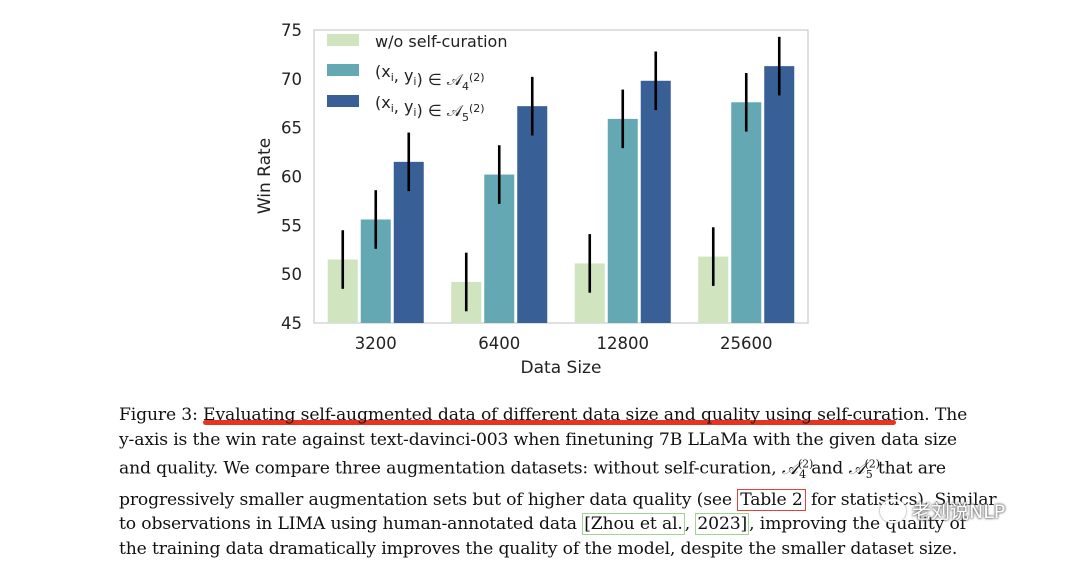 This screenshot has width=1080, height=561. Describe the element at coordinates (959, 512) in the screenshot. I see `watermark-text: 老刘说NLP` at that location.